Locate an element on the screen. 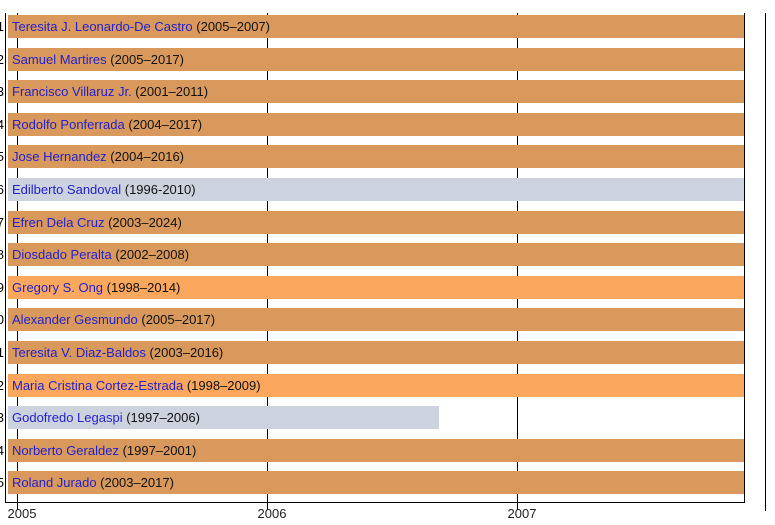  person-link: Norberto Geraldez is located at coordinates (65, 450).